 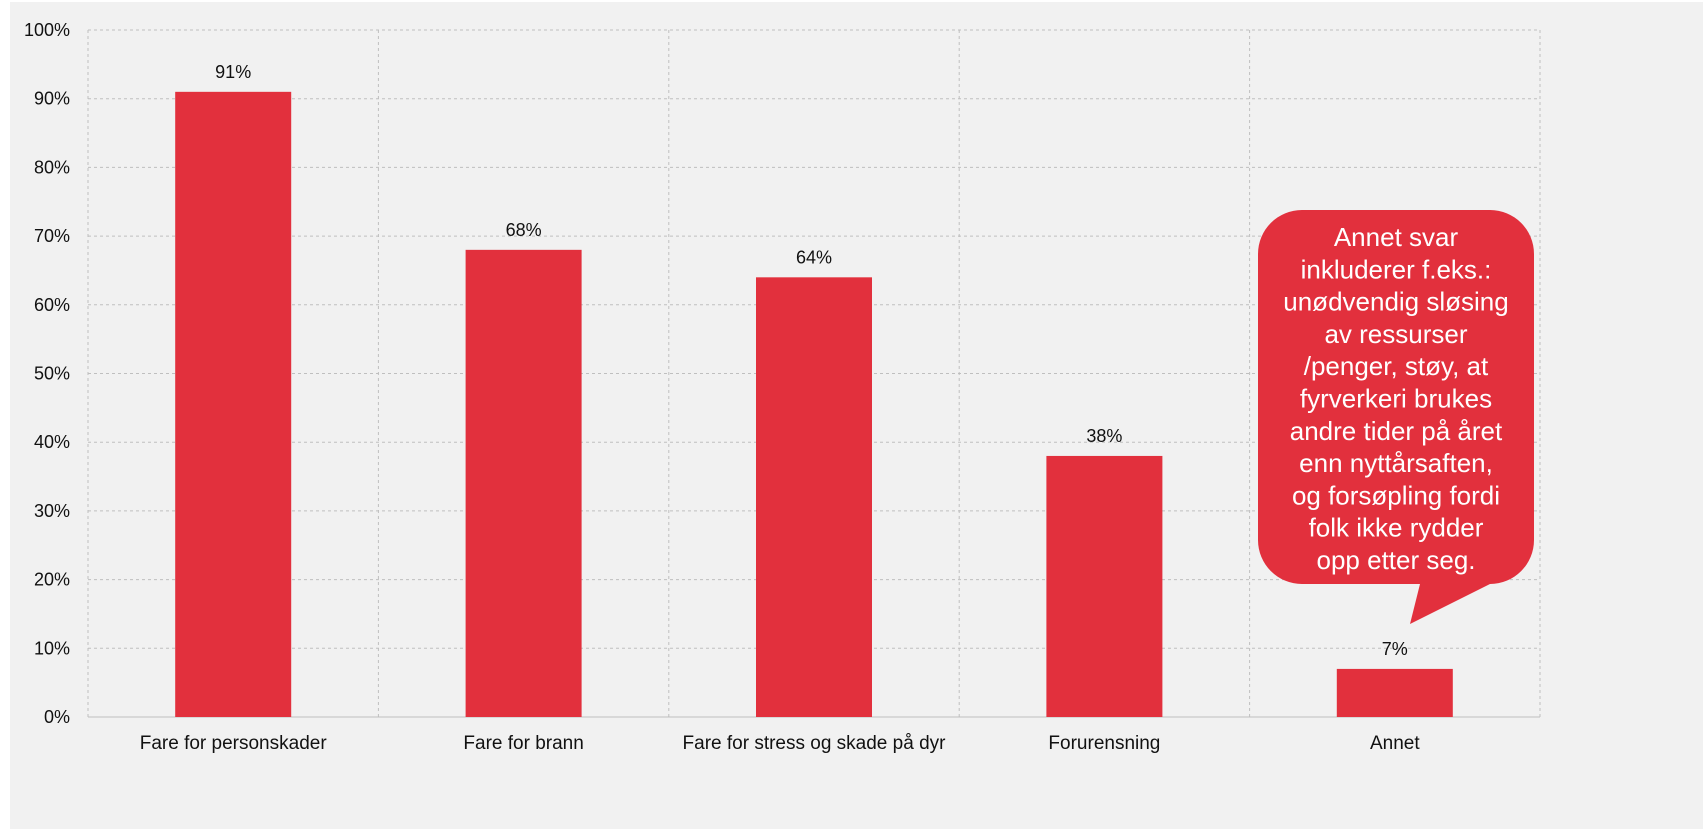 I want to click on y-tick-label: 80%, so click(x=52, y=167).